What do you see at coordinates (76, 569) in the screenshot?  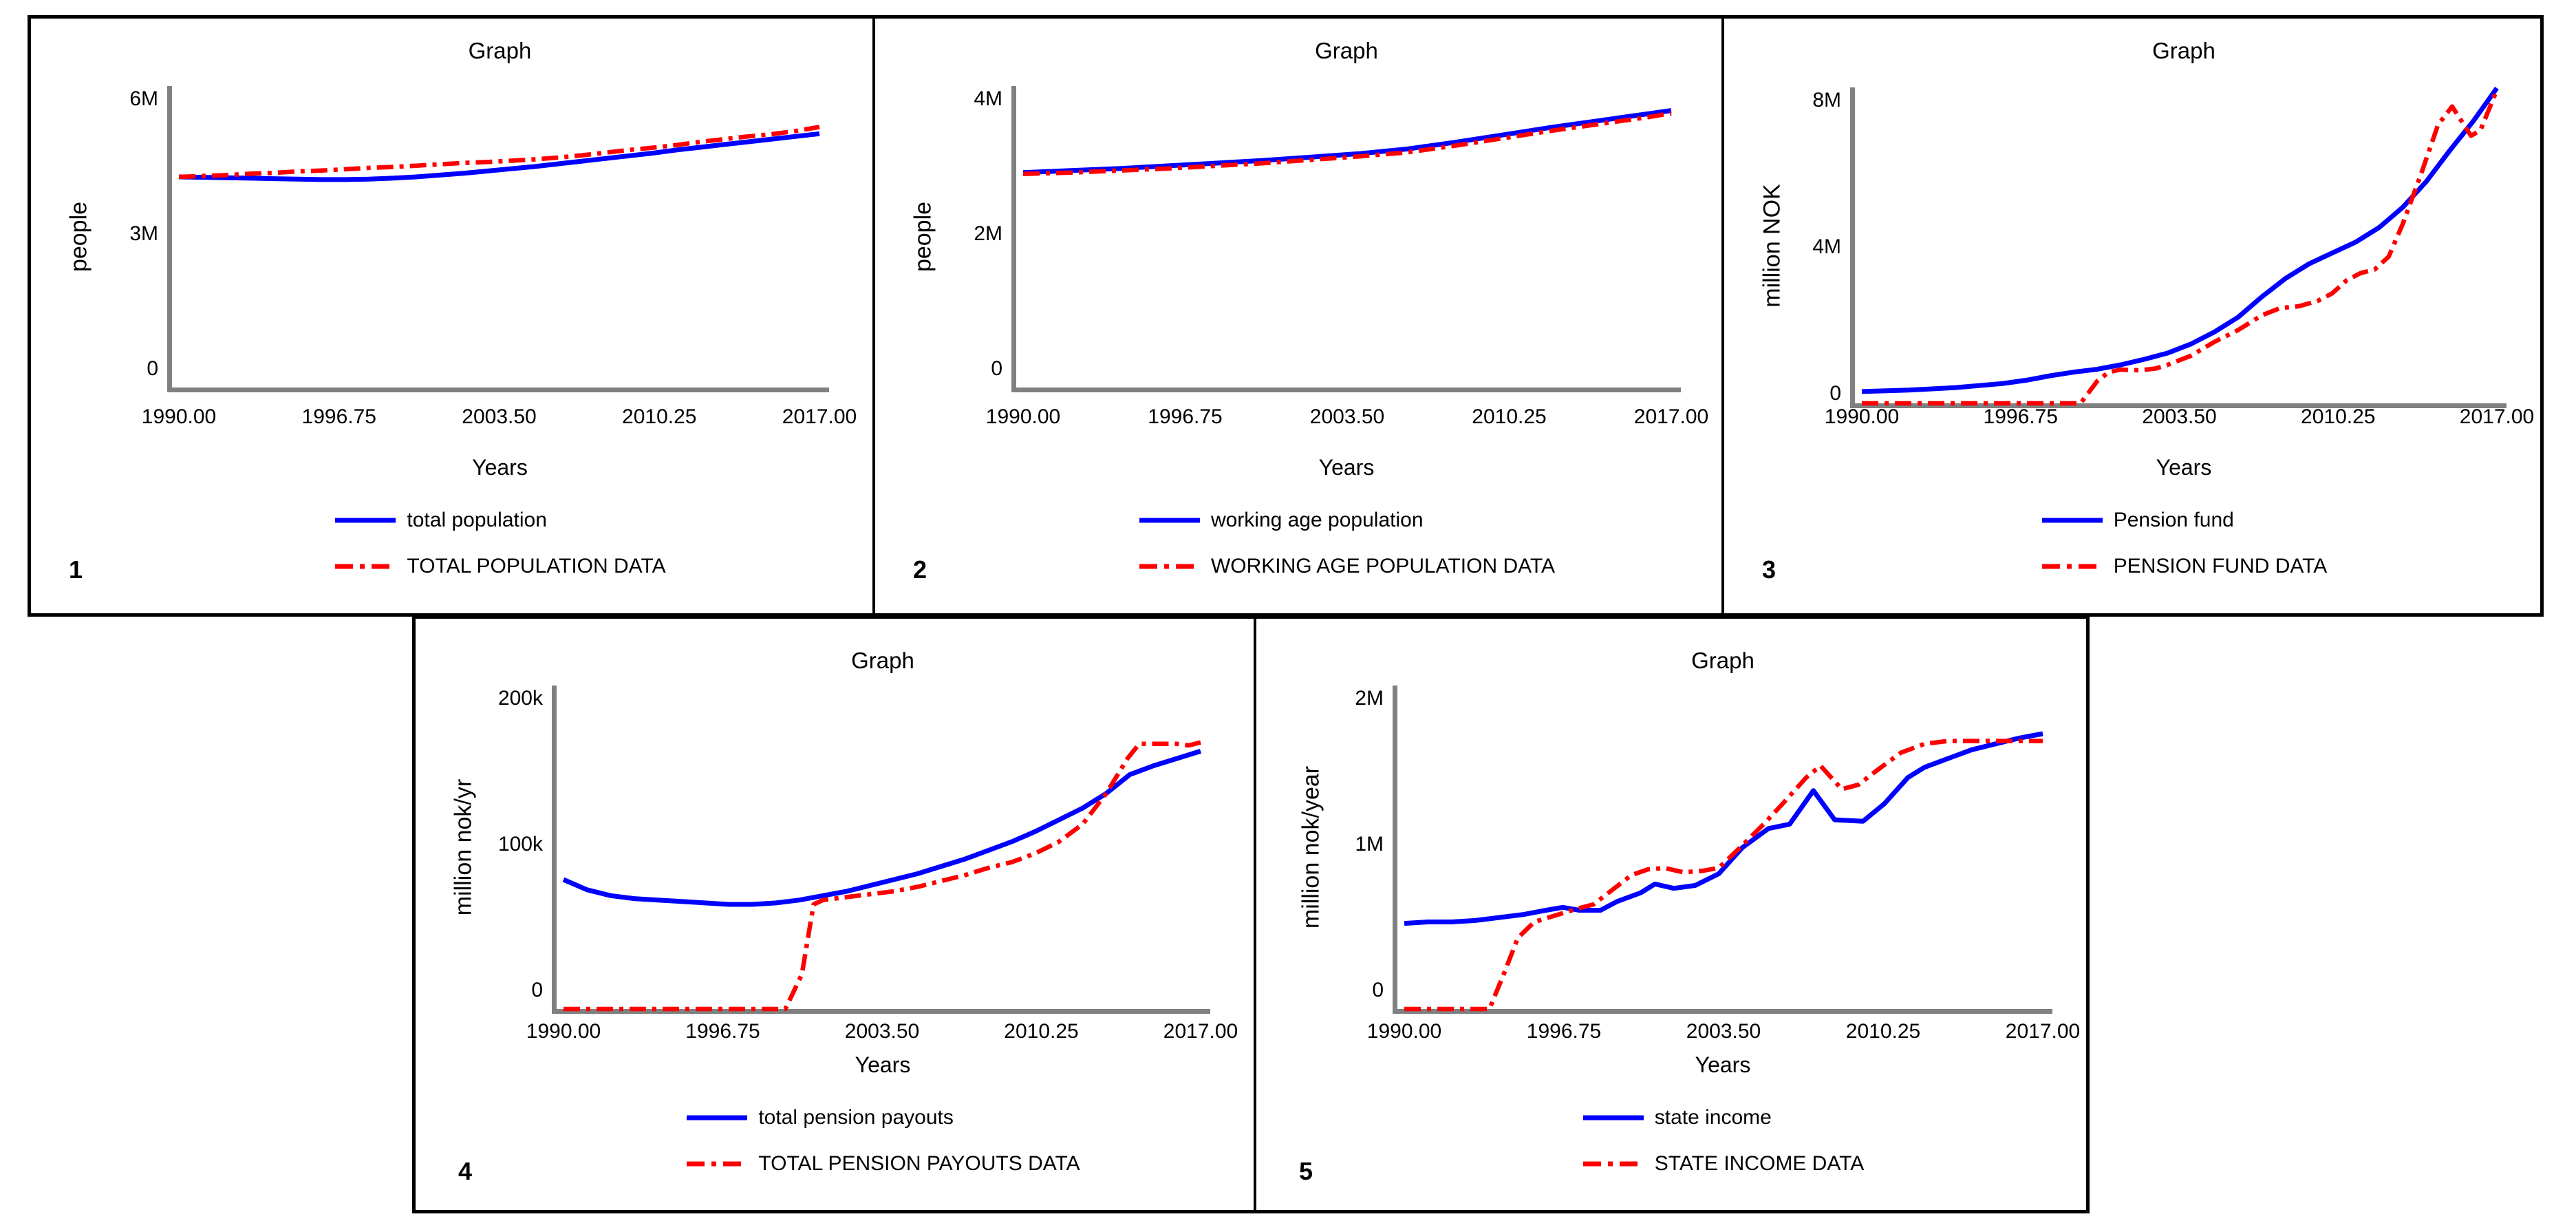 I see `panel-number: 1` at bounding box center [76, 569].